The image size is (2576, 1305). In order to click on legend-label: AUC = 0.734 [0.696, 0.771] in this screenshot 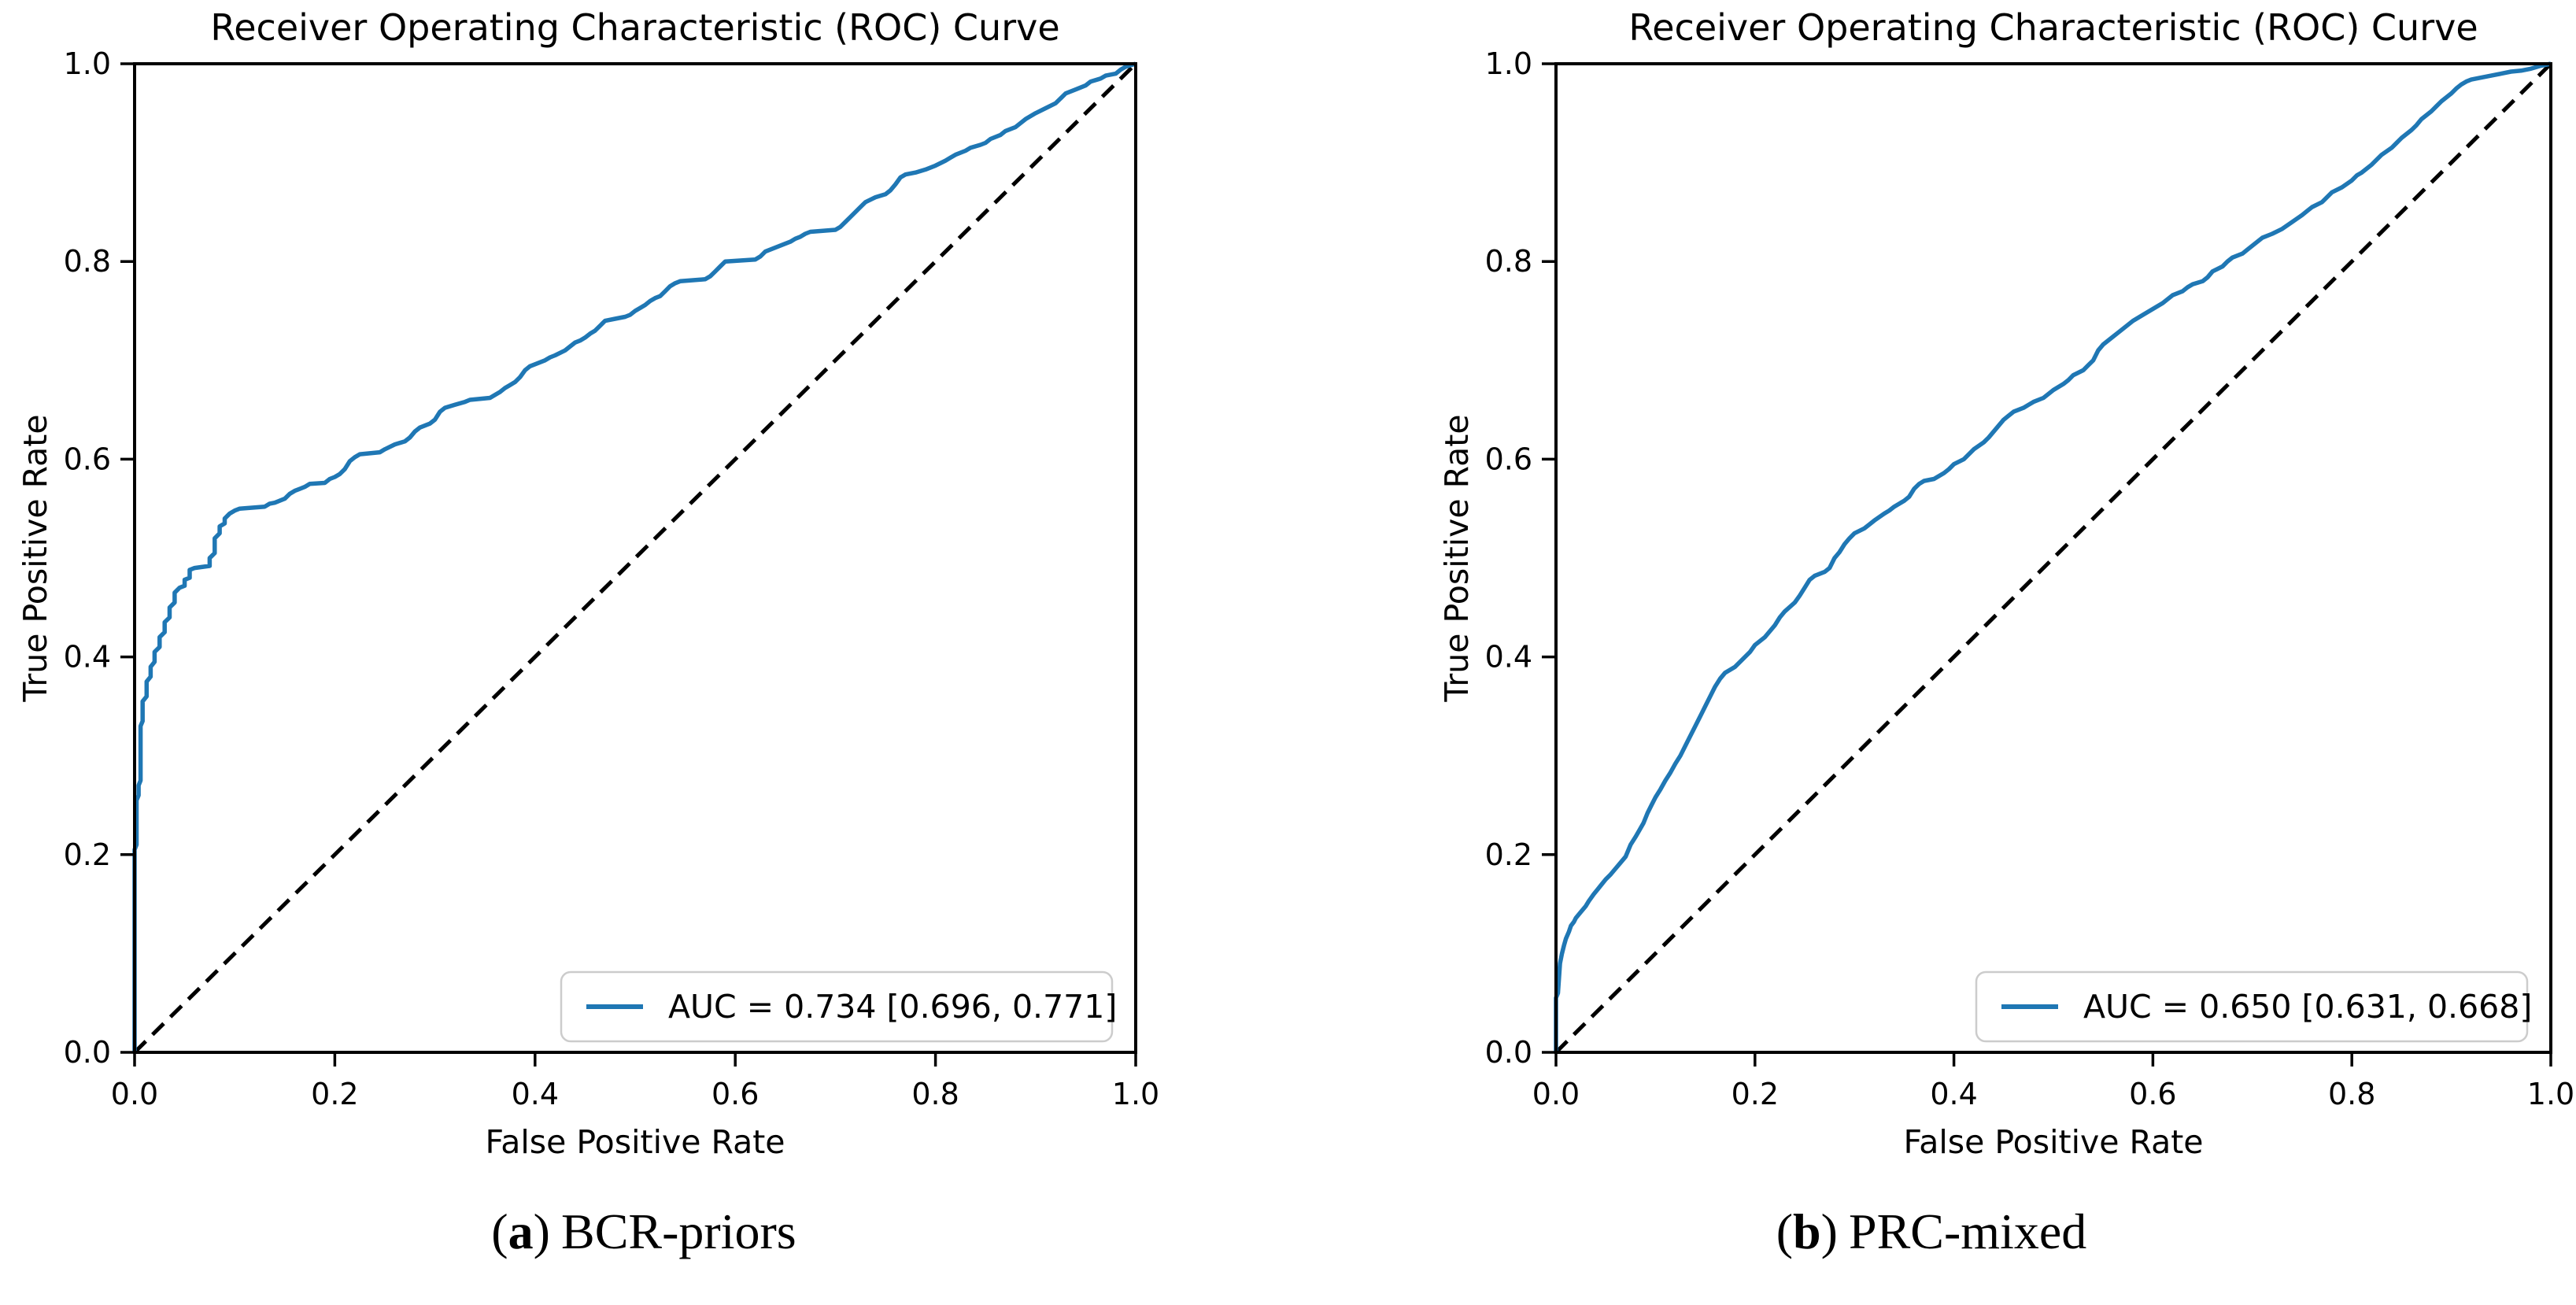, I will do `click(892, 1007)`.